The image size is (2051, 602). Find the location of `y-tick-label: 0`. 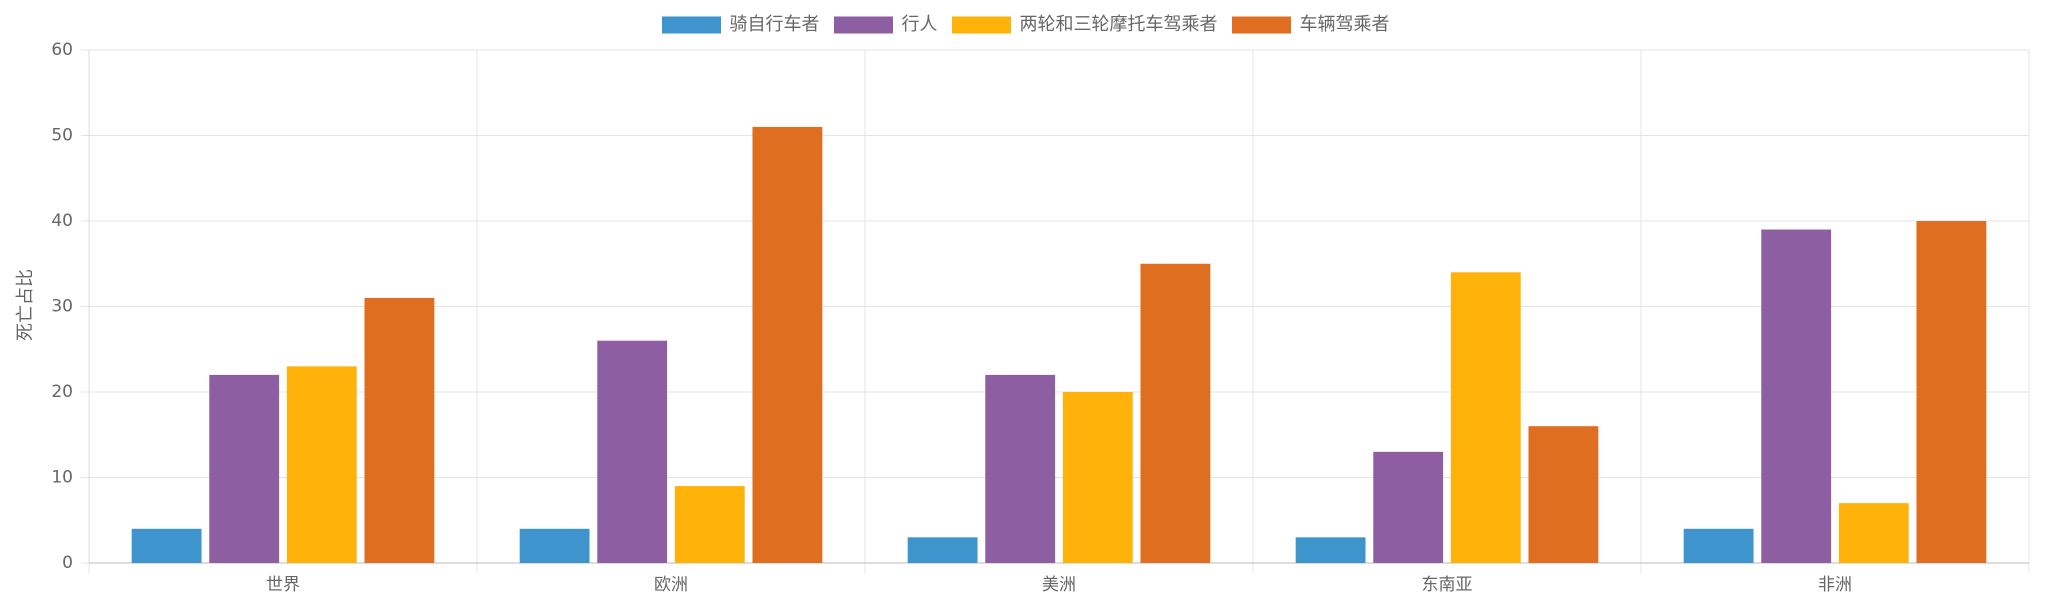

y-tick-label: 0 is located at coordinates (67, 563).